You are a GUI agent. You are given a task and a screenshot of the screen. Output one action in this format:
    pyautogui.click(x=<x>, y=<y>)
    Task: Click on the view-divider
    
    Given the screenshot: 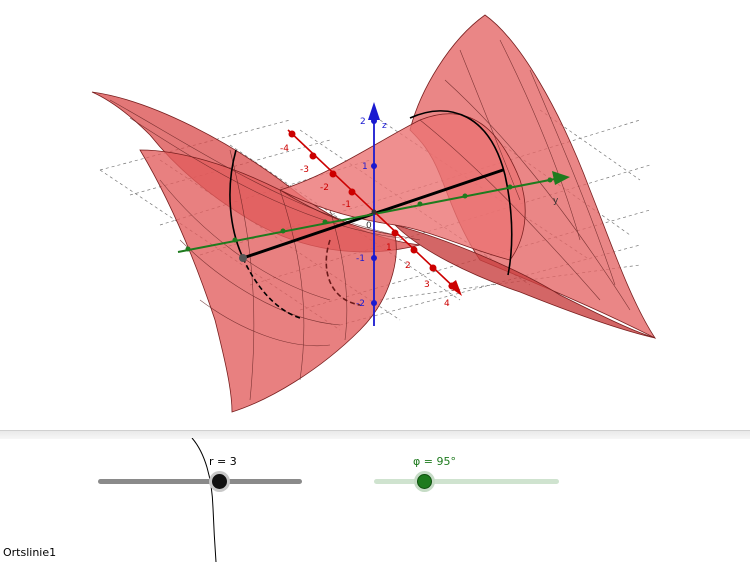 What is the action you would take?
    pyautogui.click(x=375, y=434)
    